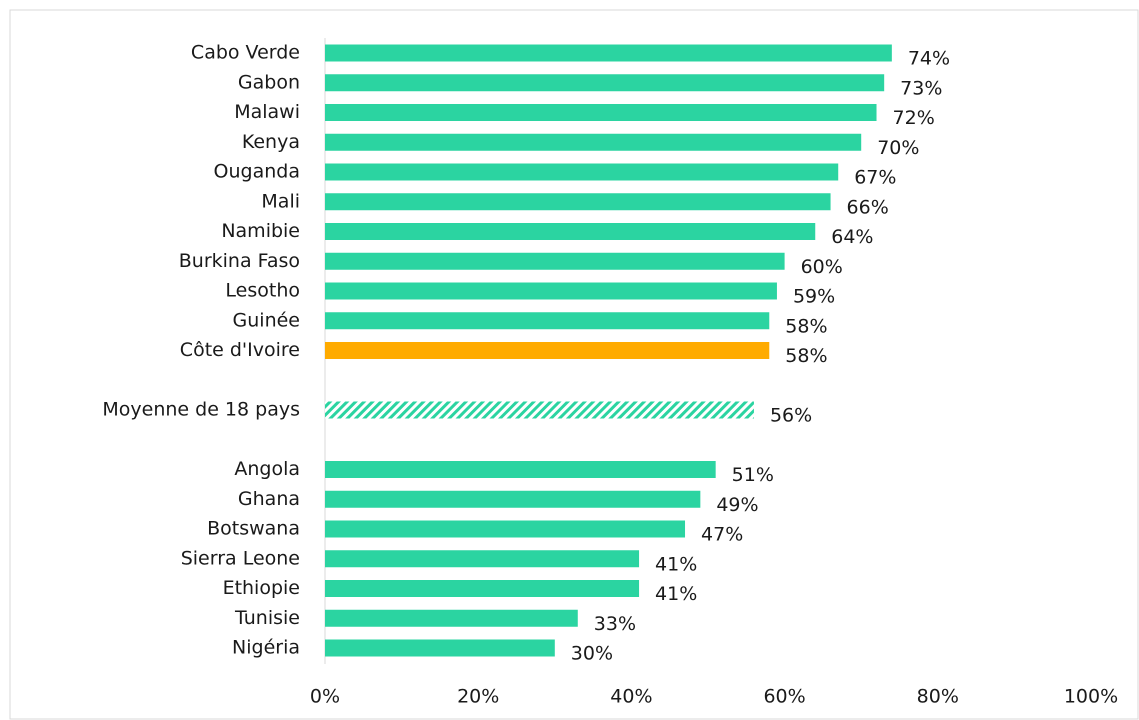 This screenshot has height=720, width=1139. Describe the element at coordinates (266, 320) in the screenshot. I see `y-tick-label: Guinée` at that location.